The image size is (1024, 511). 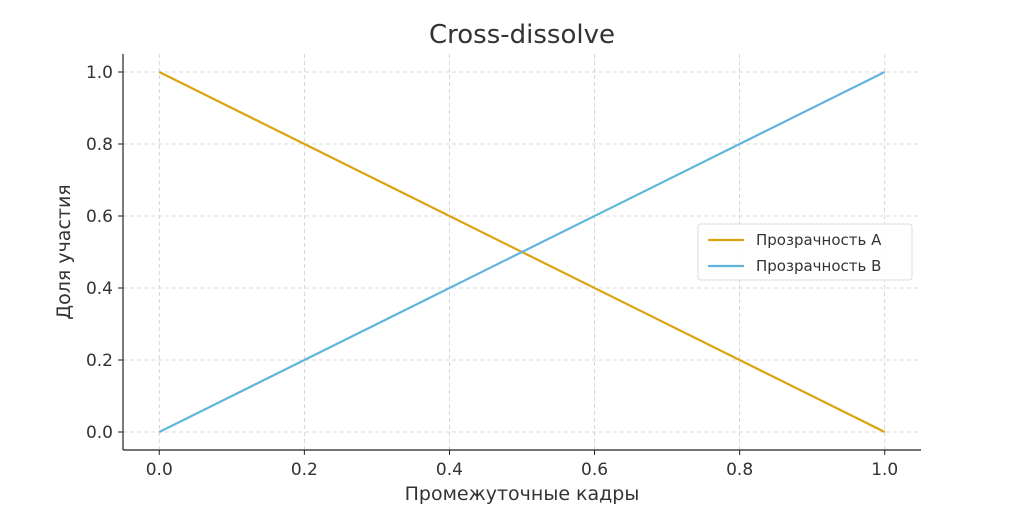 I want to click on y-tick-label: 0.0, so click(x=99, y=433).